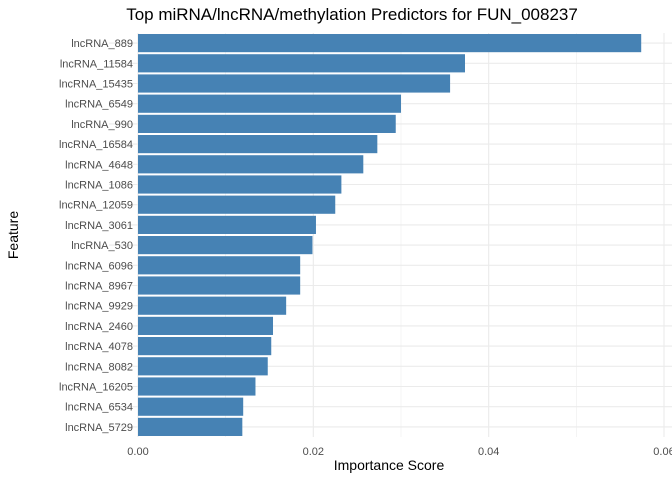 This screenshot has width=672, height=480. What do you see at coordinates (99, 266) in the screenshot?
I see `y-tick-label: lncRNA_6096` at bounding box center [99, 266].